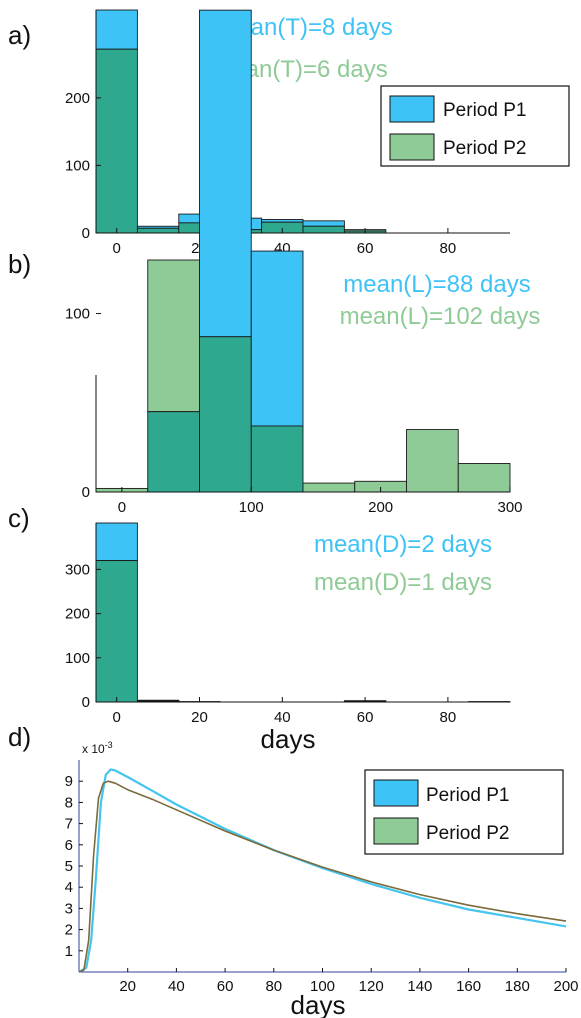  Describe the element at coordinates (412, 147) in the screenshot. I see `panel-a-legend-swatch-p2` at that location.